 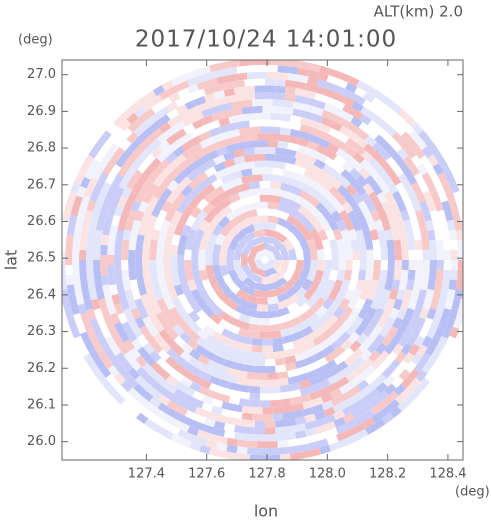 I want to click on y-tick-label: 27.0, so click(x=41, y=74).